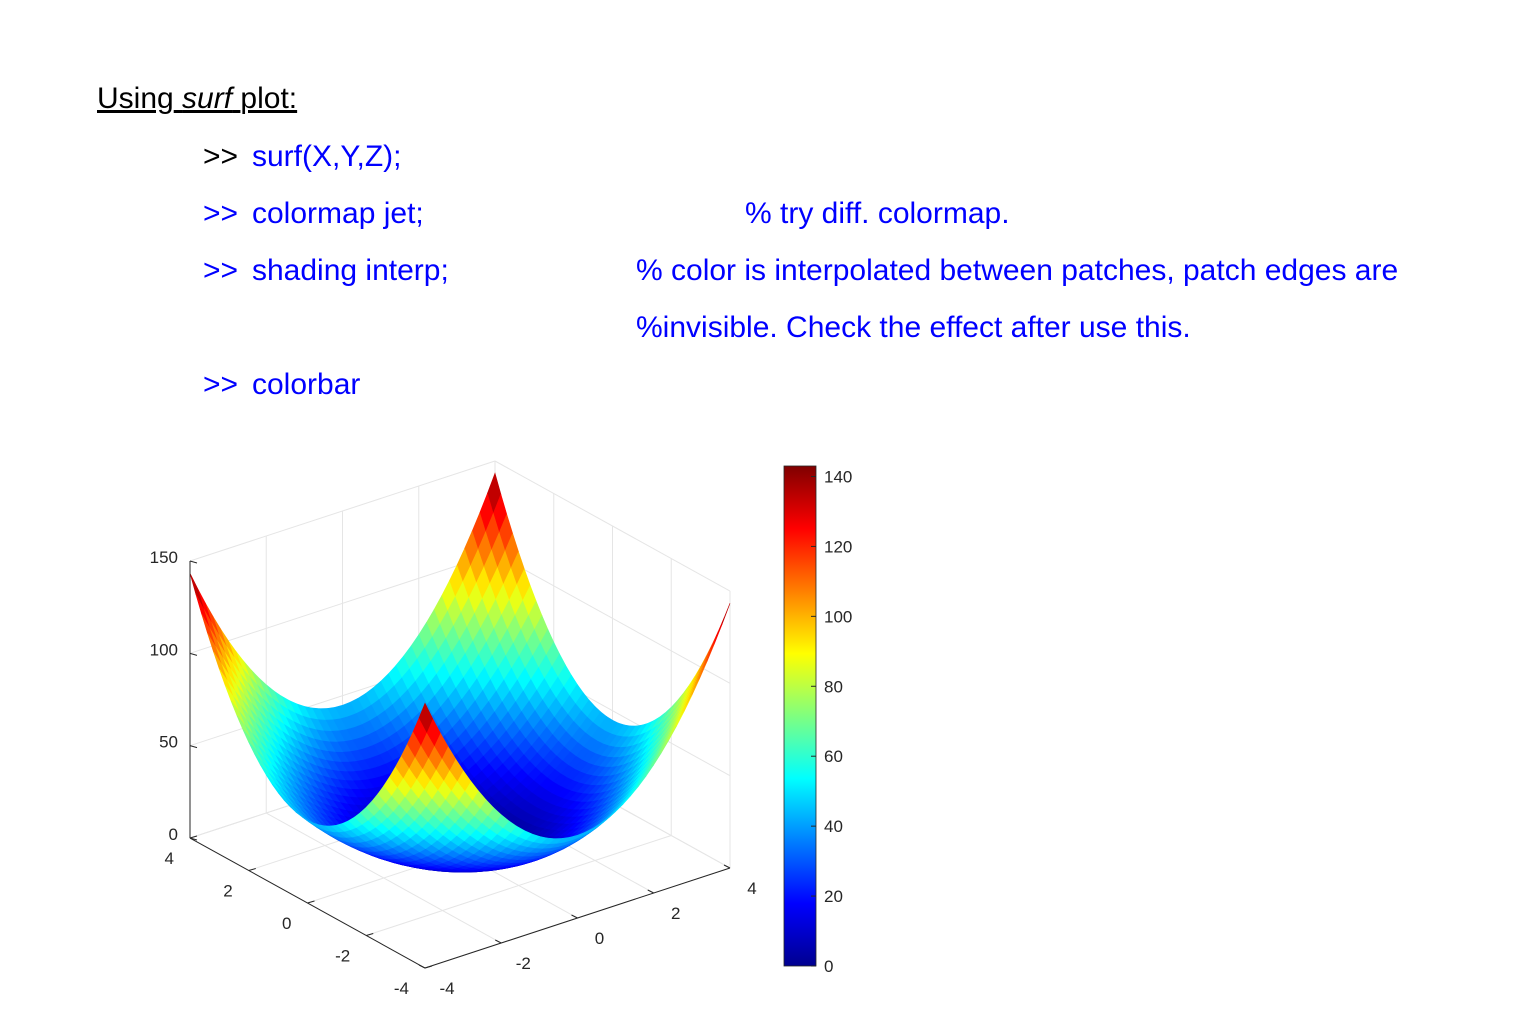 The width and height of the screenshot is (1516, 1036). Describe the element at coordinates (169, 858) in the screenshot. I see `y-tick-label: 4` at that location.